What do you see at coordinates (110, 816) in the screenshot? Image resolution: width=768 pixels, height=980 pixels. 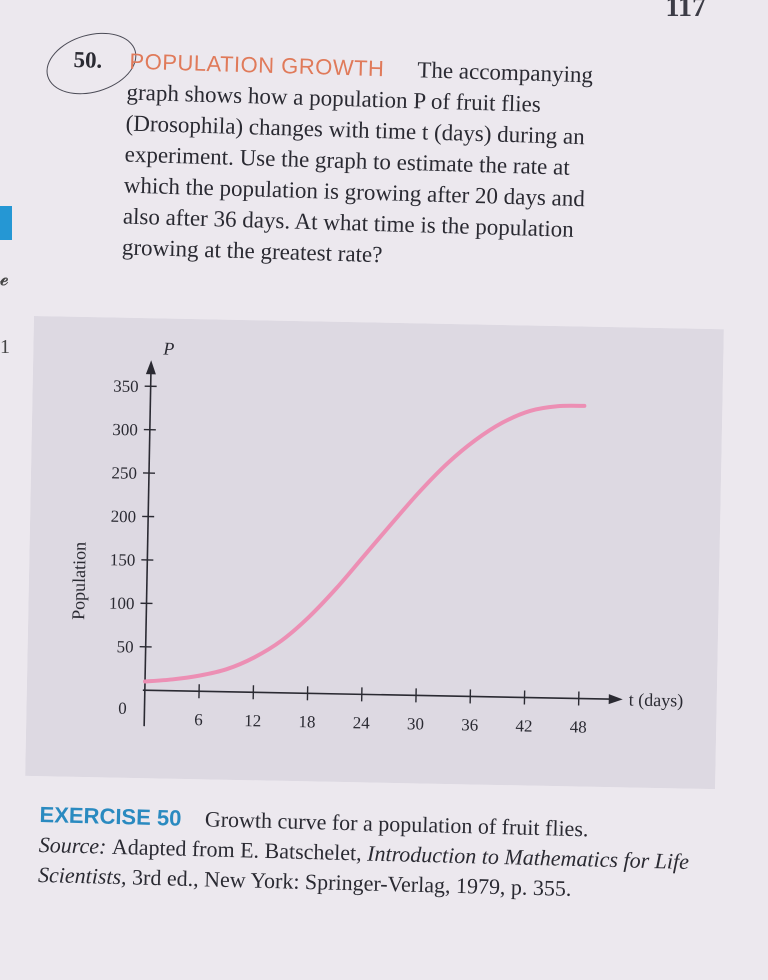 I see `caption-label: EXERCISE 50` at bounding box center [110, 816].